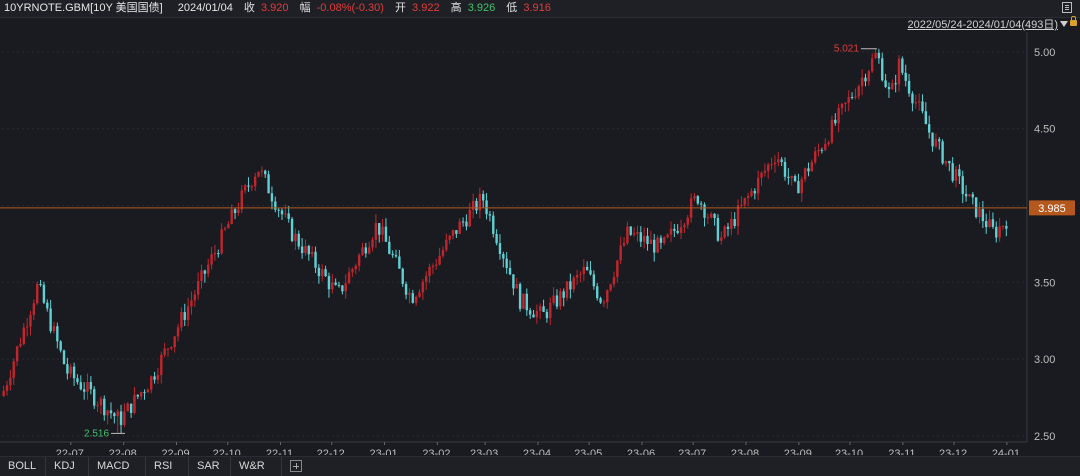 The width and height of the screenshot is (1080, 476). What do you see at coordinates (1067, 7) in the screenshot?
I see `notebook-icon` at bounding box center [1067, 7].